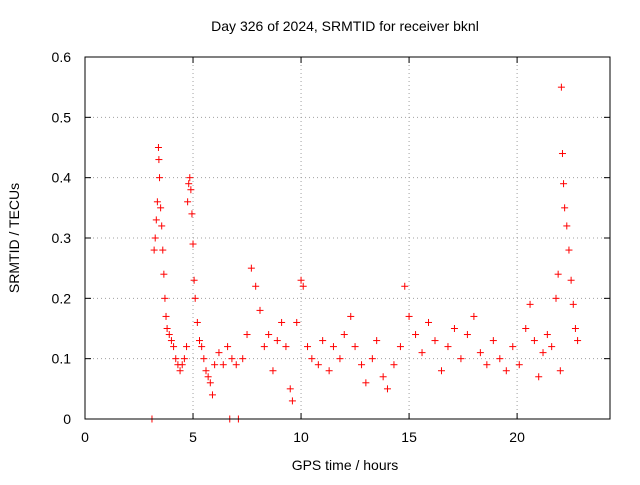  Describe the element at coordinates (67, 419) in the screenshot. I see `y-tick-label: 0` at that location.